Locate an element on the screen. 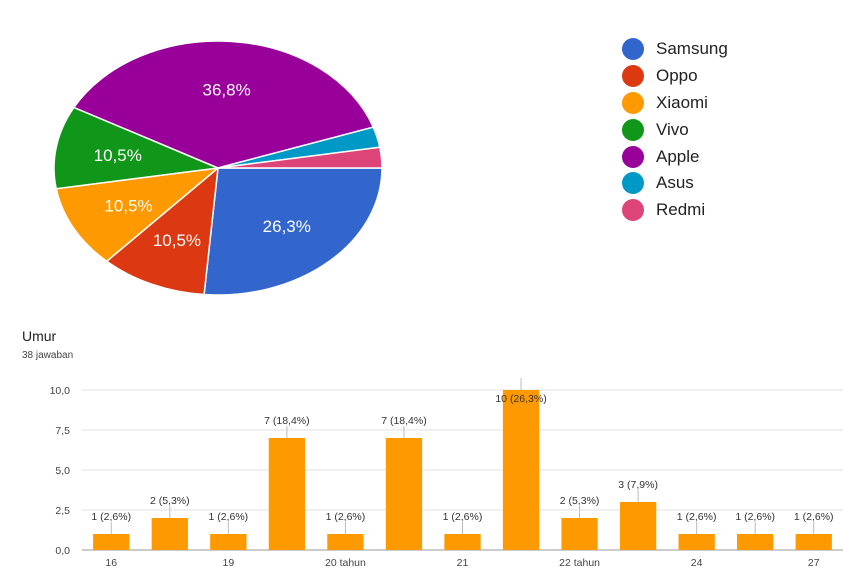  pie-slice-label: 26,3% is located at coordinates (287, 226).